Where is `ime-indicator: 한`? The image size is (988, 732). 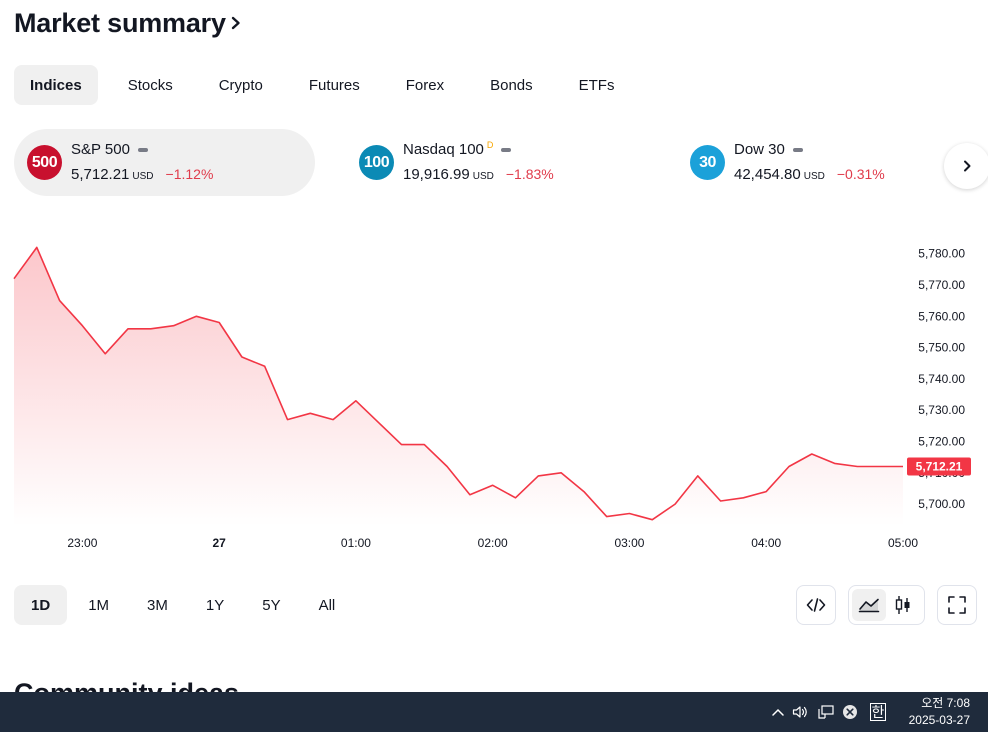 ime-indicator: 한 is located at coordinates (878, 712).